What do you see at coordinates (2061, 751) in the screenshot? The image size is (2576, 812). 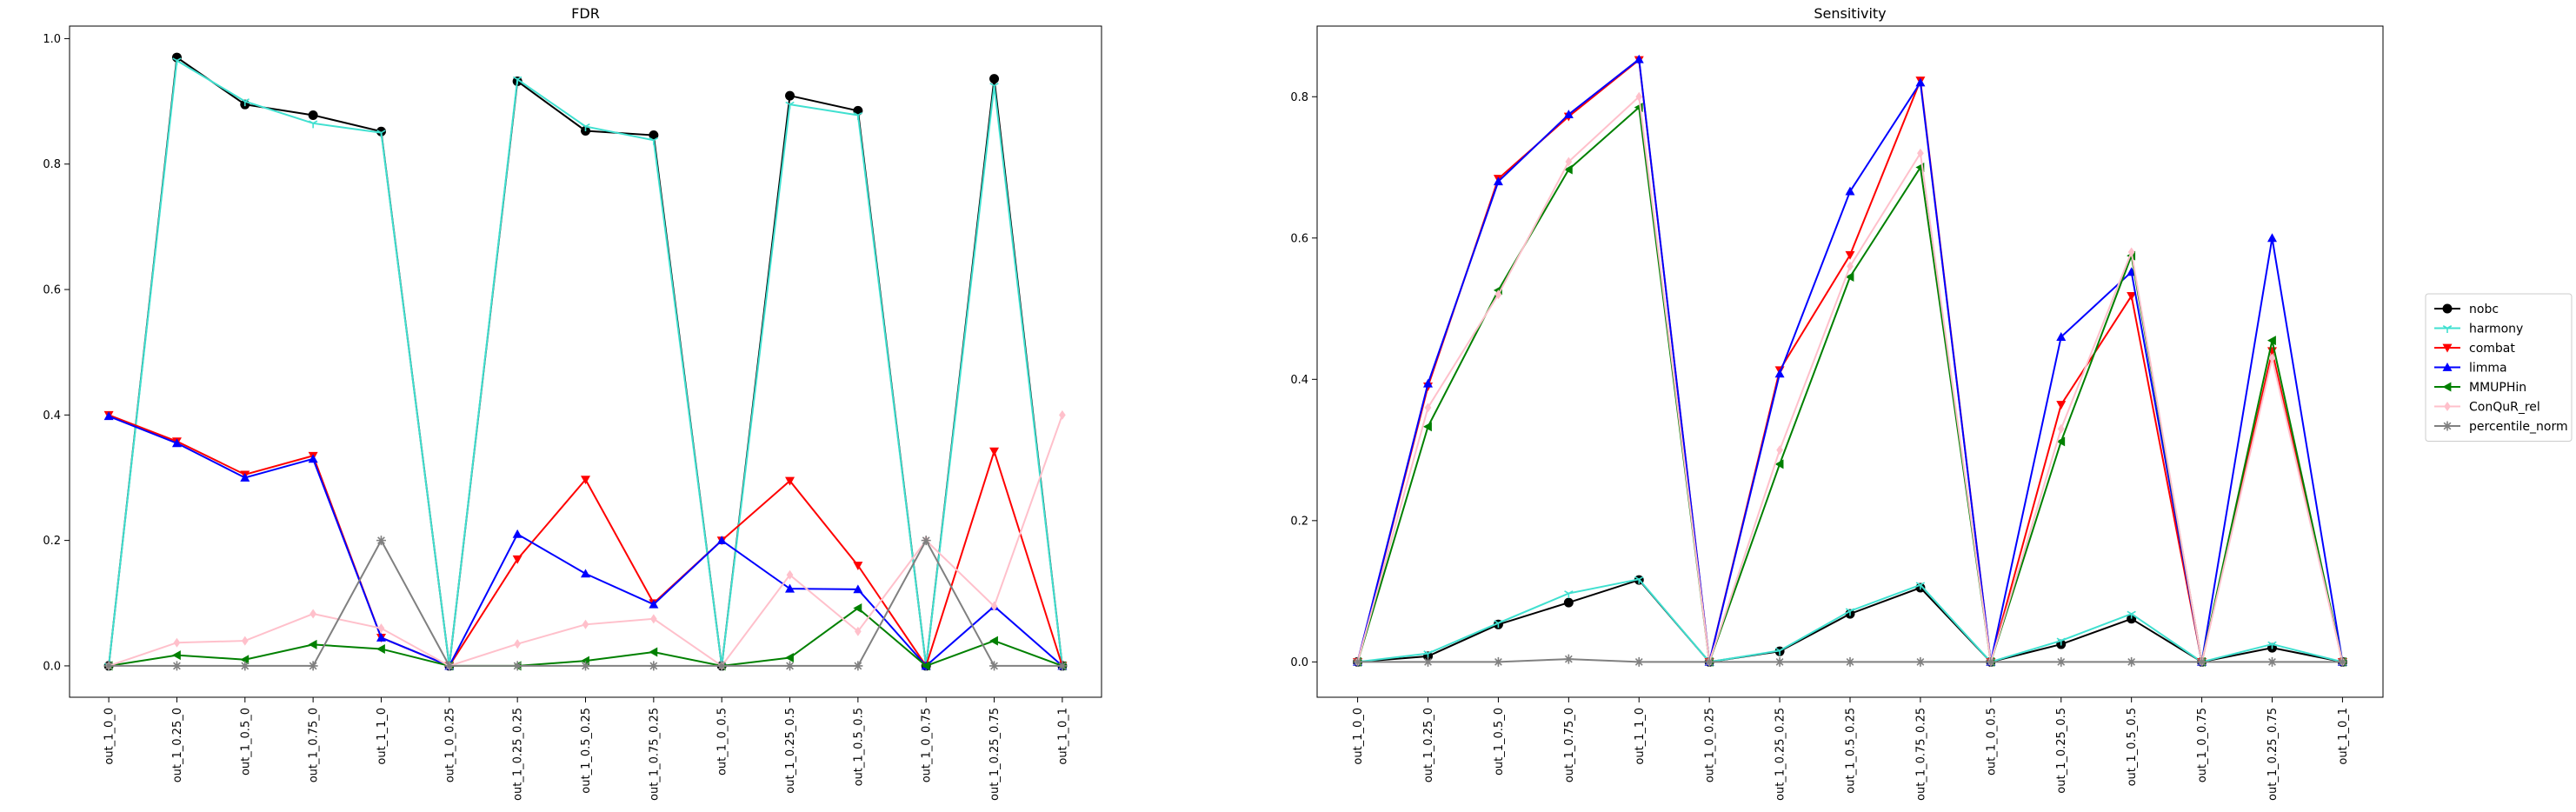 I see `x-tick-label: out_1_0.25_0.5` at bounding box center [2061, 751].